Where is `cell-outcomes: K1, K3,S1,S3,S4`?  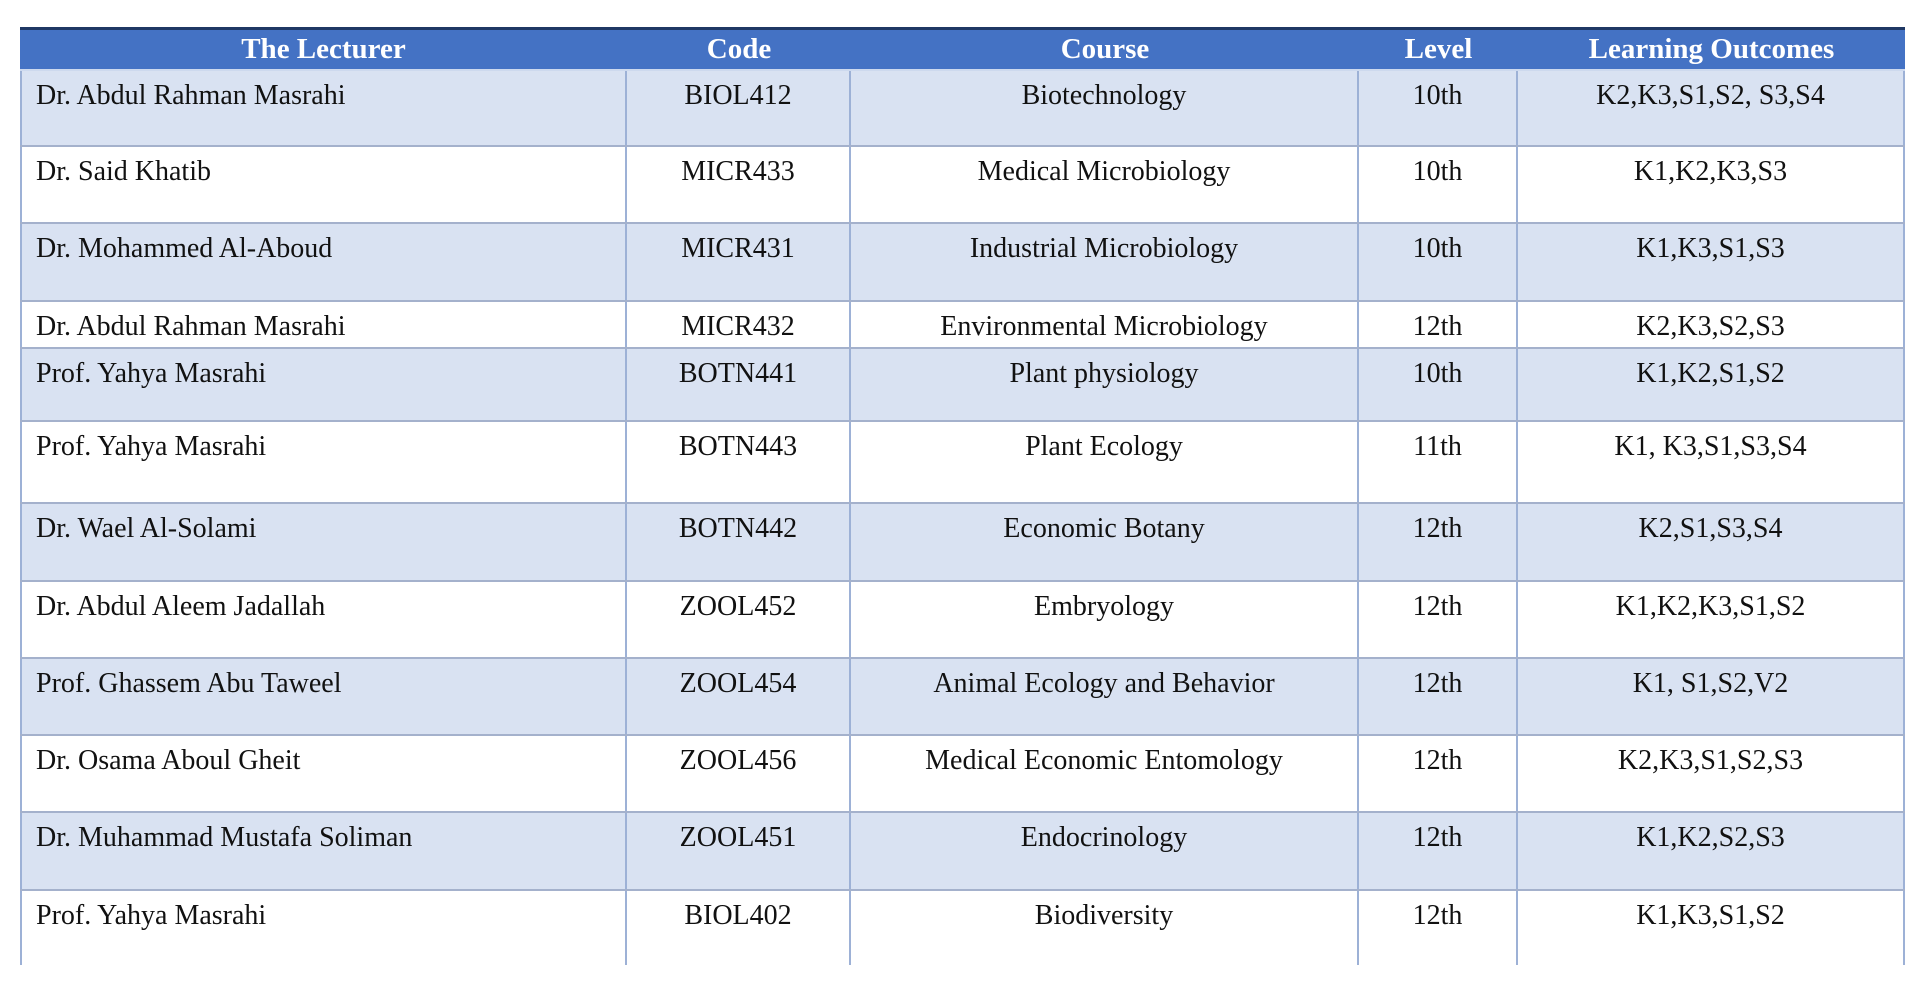 cell-outcomes: K1, K3,S1,S3,S4 is located at coordinates (1711, 462).